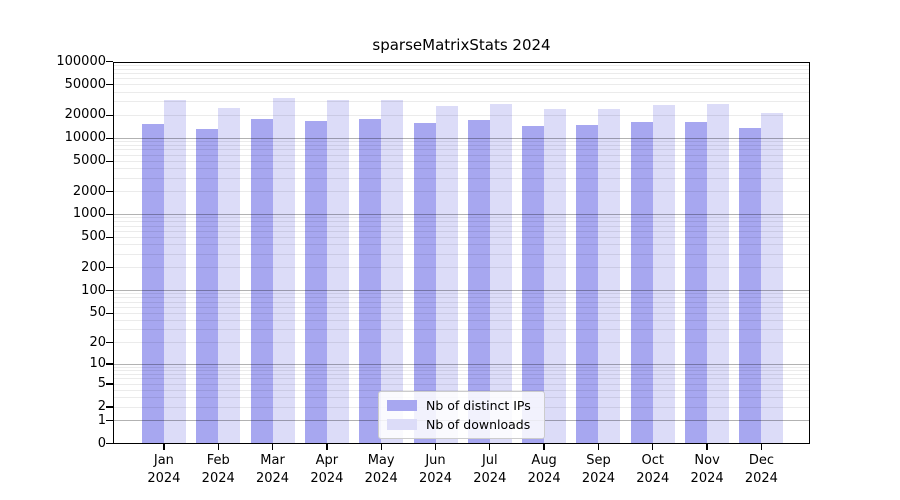  I want to click on x-tick-label: Sep 2024, so click(598, 470).